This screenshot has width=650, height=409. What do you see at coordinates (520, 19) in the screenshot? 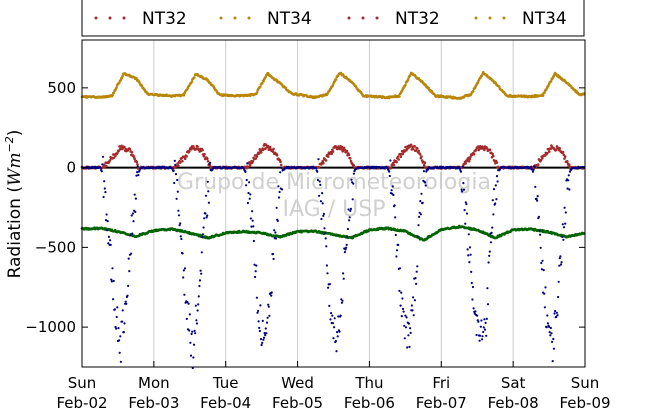
I see `legend-entry-3: NT34` at bounding box center [520, 19].